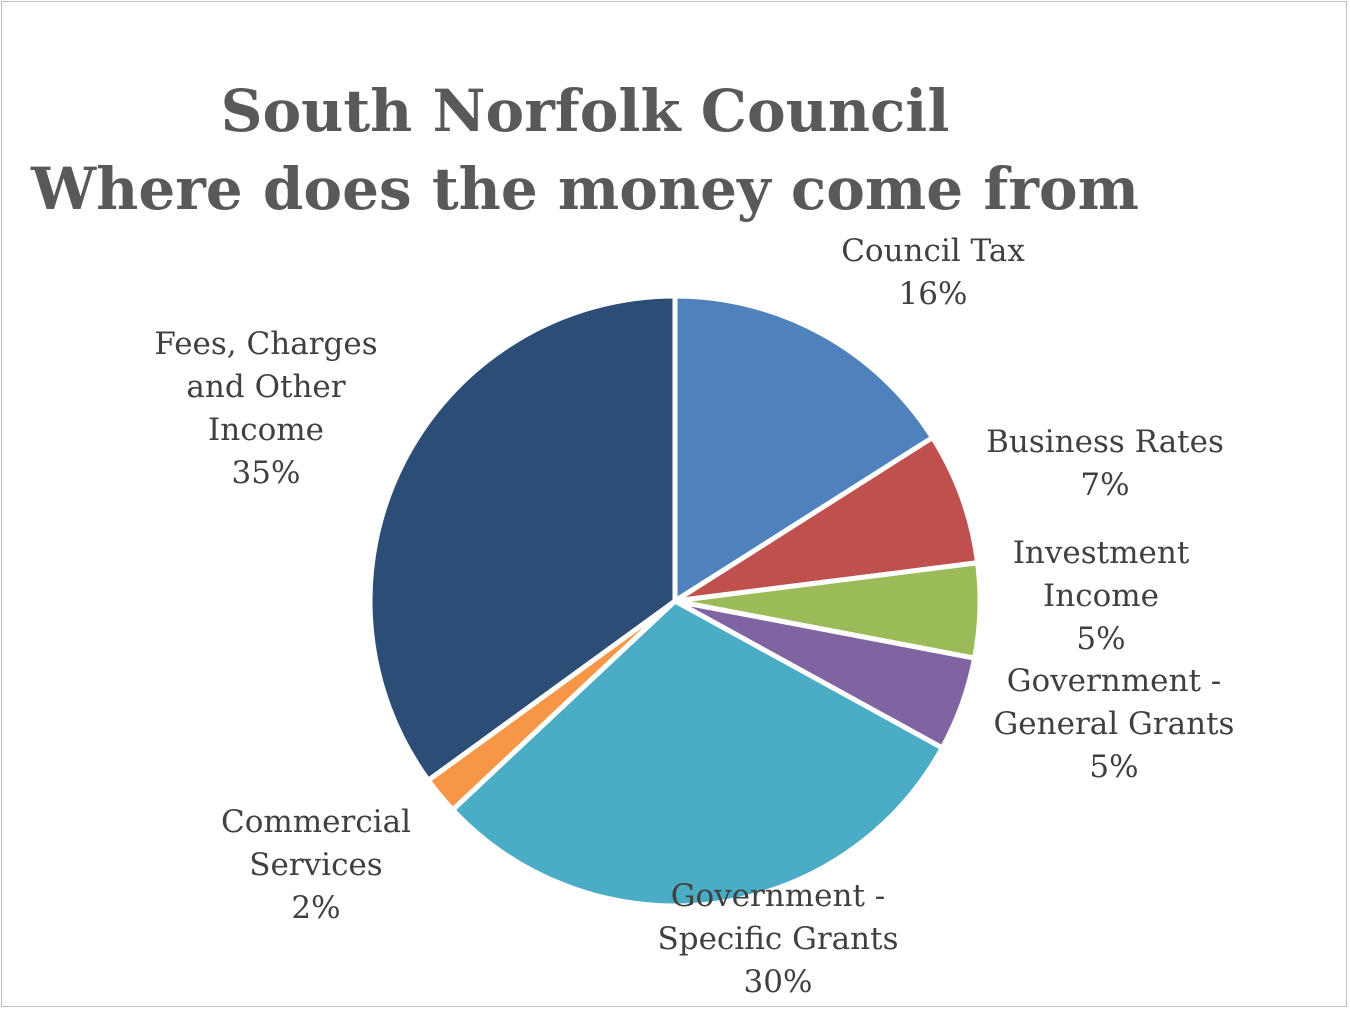 The height and width of the screenshot is (1010, 1350). I want to click on slice-label-line: Business Rates, so click(1105, 442).